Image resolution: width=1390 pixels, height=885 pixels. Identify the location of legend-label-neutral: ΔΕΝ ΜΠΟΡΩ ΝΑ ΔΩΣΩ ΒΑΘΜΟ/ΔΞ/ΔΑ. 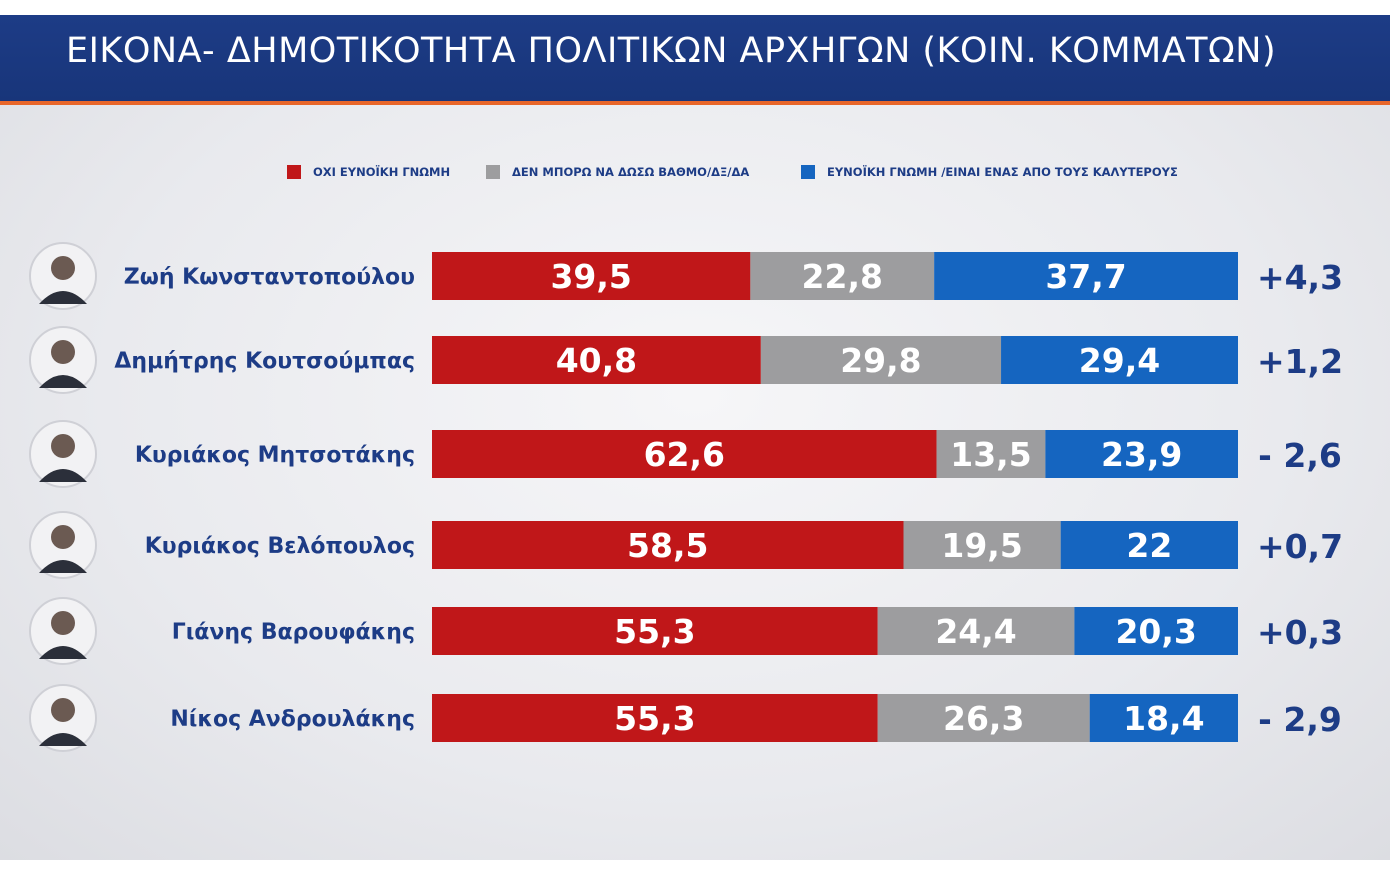
(631, 172).